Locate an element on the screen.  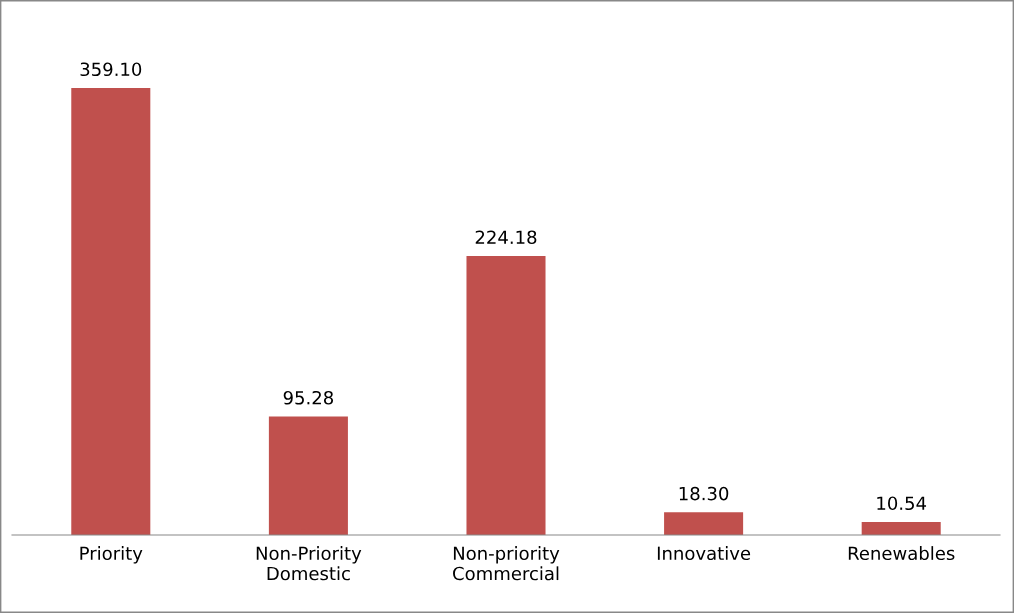
data-label: 224.18 is located at coordinates (506, 237).